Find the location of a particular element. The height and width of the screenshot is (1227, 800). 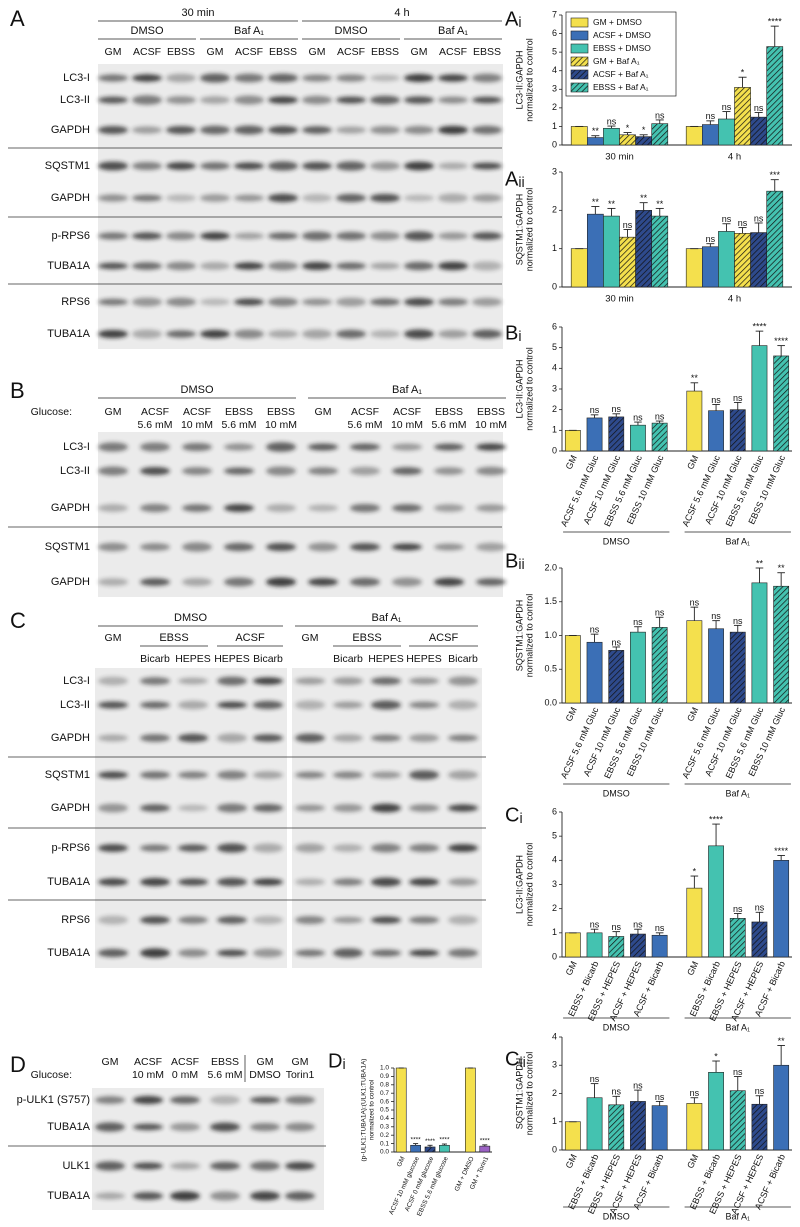

significance: *** is located at coordinates (774, 175).